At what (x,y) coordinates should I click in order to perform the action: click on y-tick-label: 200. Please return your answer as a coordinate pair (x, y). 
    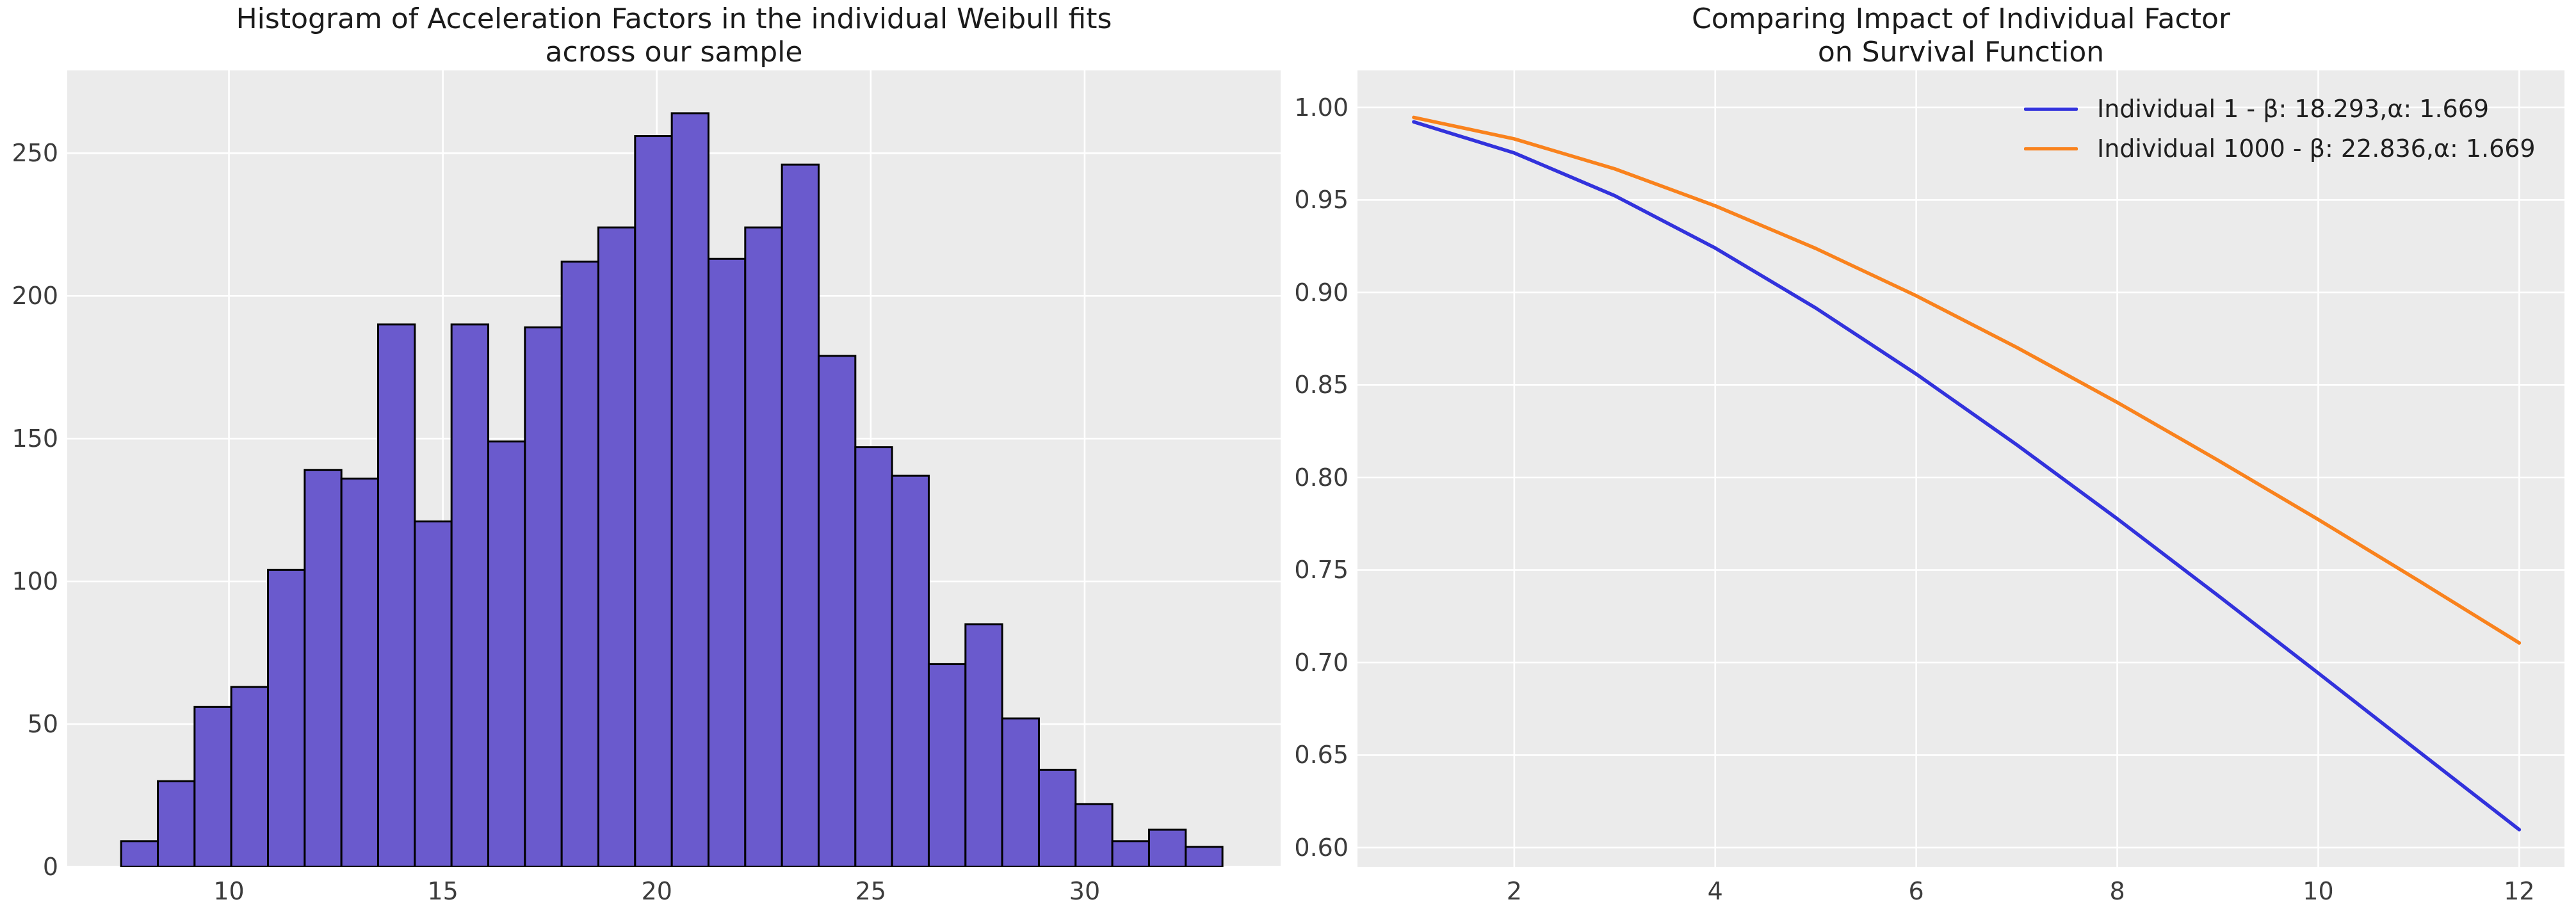
    Looking at the image, I should click on (35, 296).